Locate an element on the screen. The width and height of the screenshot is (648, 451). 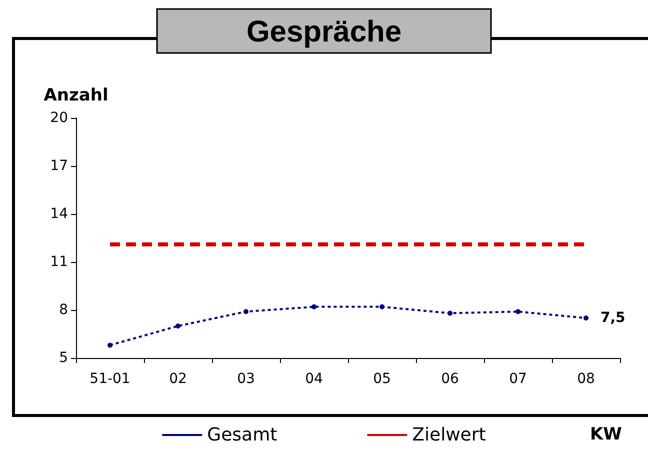
x-tick-label: 06 is located at coordinates (450, 379).